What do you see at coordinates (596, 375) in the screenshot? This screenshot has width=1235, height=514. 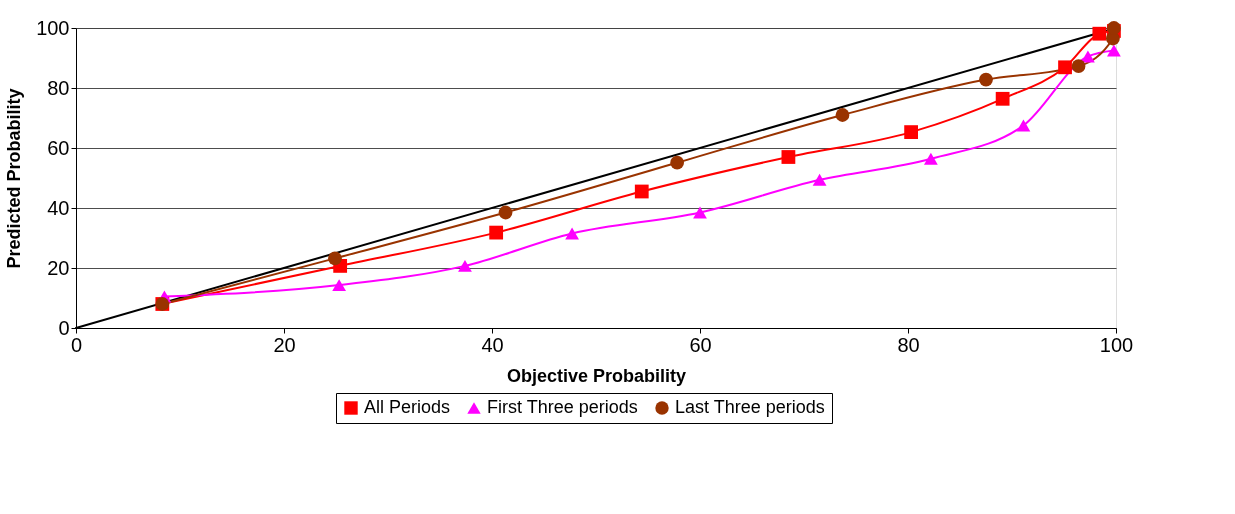 I see `x-axis-title: Objective Probability` at bounding box center [596, 375].